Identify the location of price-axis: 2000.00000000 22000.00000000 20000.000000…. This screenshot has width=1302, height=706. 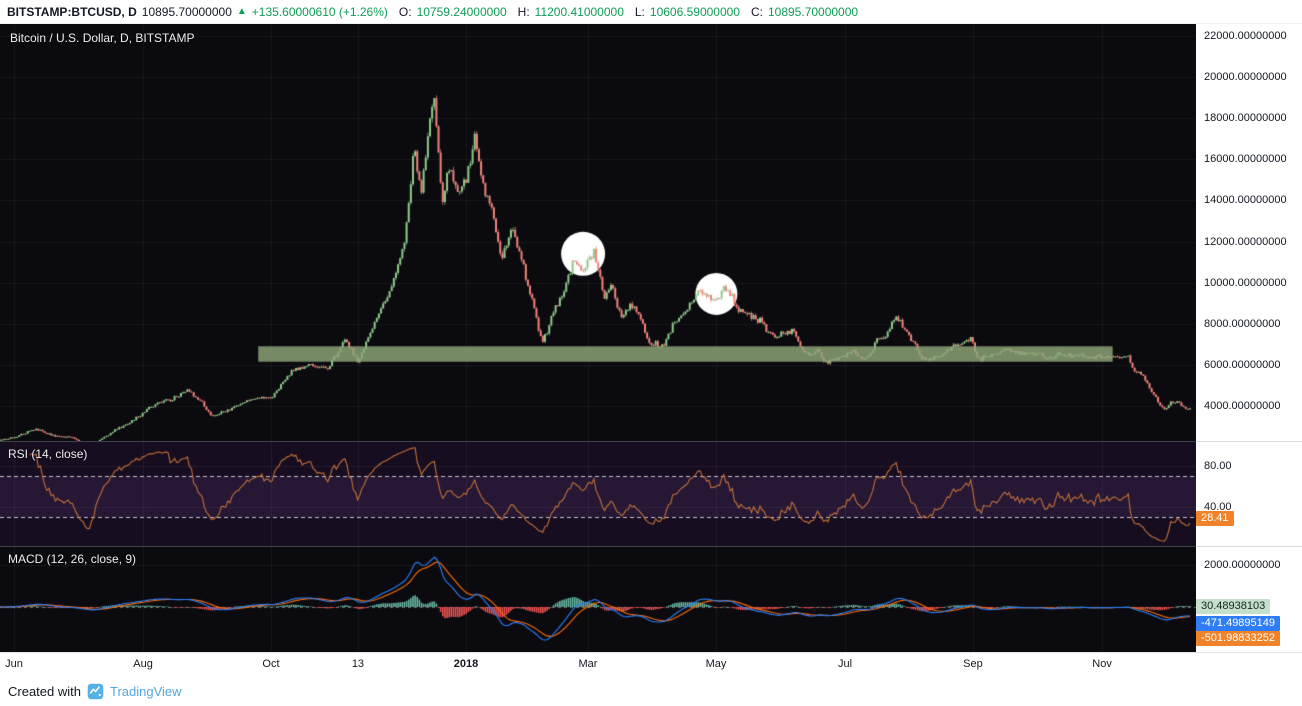
(1249, 338).